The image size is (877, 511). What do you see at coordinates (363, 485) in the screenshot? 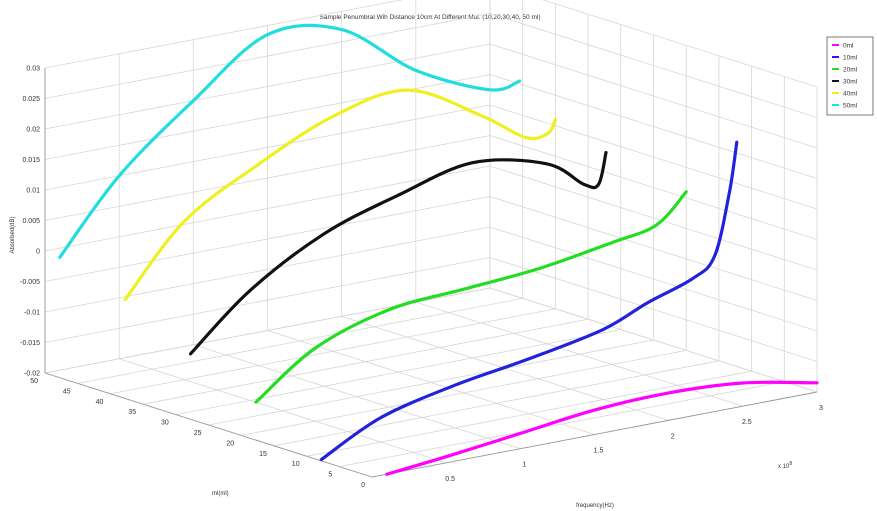
I see `y-tick-label: 0` at bounding box center [363, 485].